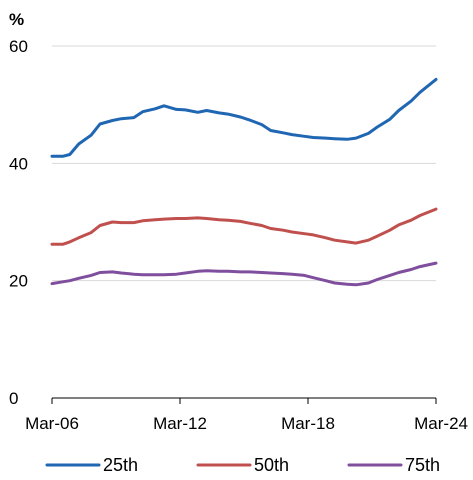 This screenshot has width=473, height=480. Describe the element at coordinates (244, 274) in the screenshot. I see `series-line-75th` at that location.